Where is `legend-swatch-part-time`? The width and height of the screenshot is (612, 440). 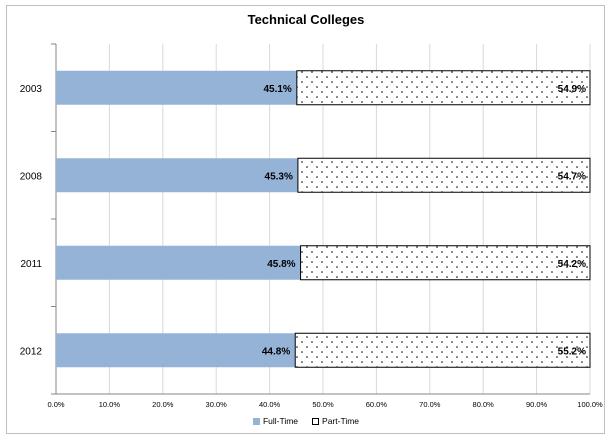 legend-swatch-part-time is located at coordinates (316, 421).